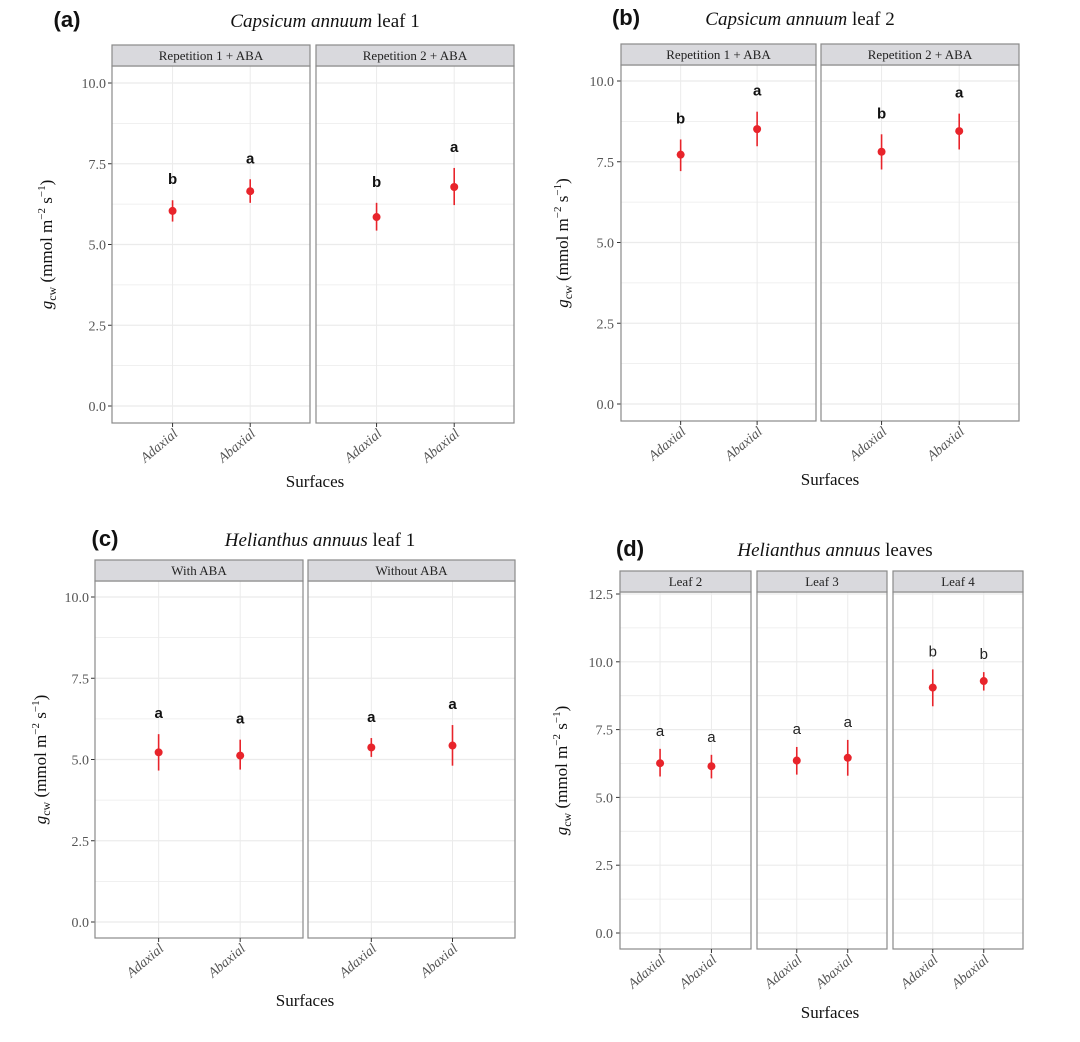 Image resolution: width=1080 pixels, height=1042 pixels. Describe the element at coordinates (830, 1012) in the screenshot. I see `x-axis-title: Surfaces` at that location.